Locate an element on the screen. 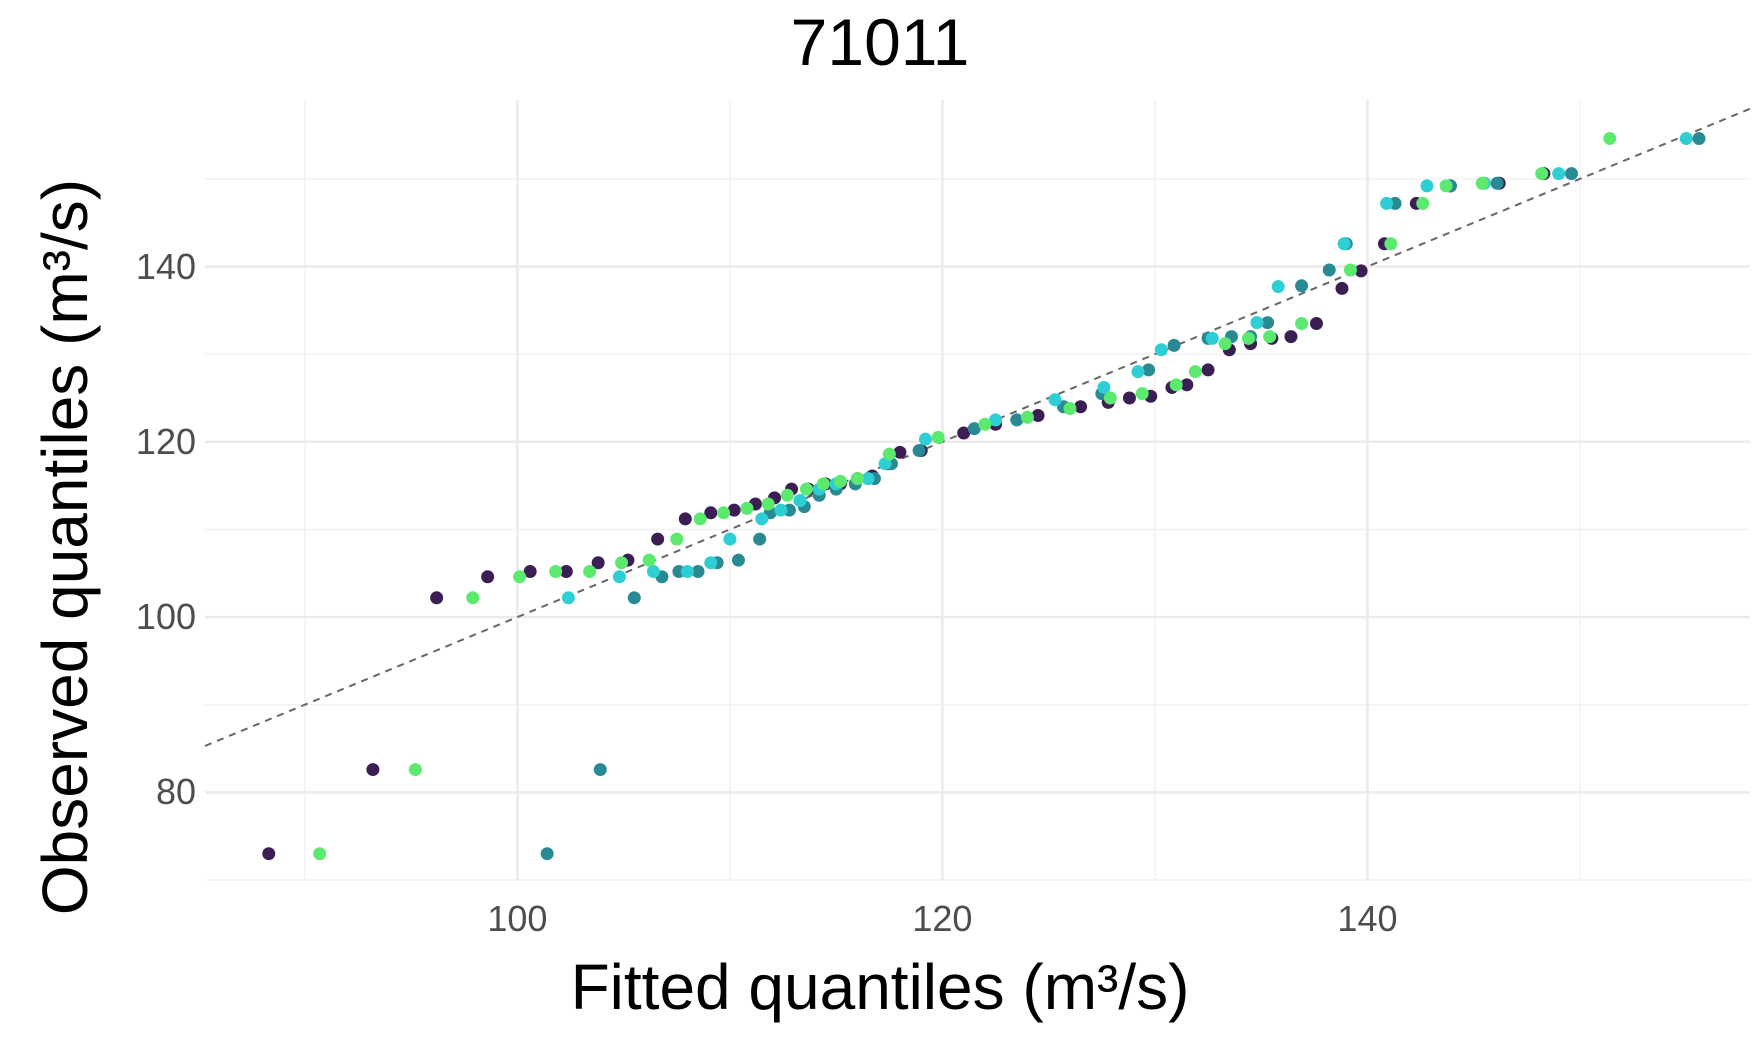  y-tick-label: 140 is located at coordinates (165, 266).